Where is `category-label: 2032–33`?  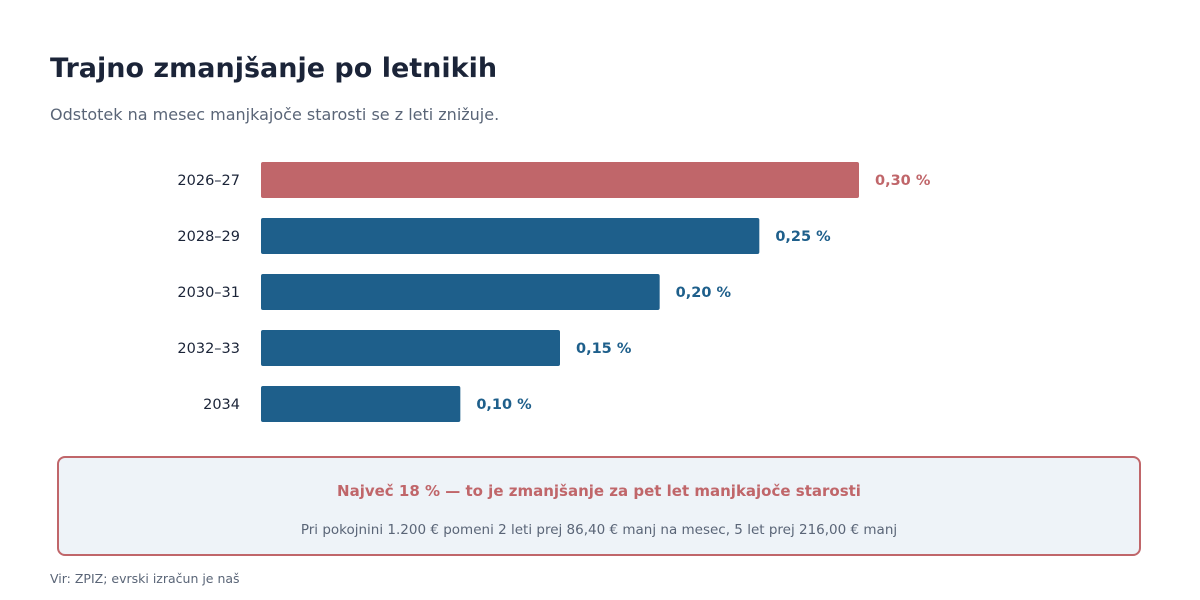 category-label: 2032–33 is located at coordinates (208, 349).